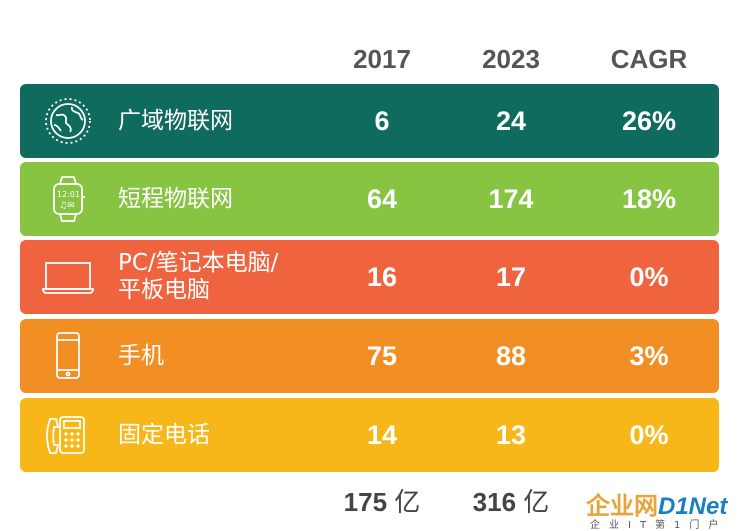 This screenshot has width=749, height=531. Describe the element at coordinates (536, 503) in the screenshot. I see `total-2023-unit: 亿` at that location.